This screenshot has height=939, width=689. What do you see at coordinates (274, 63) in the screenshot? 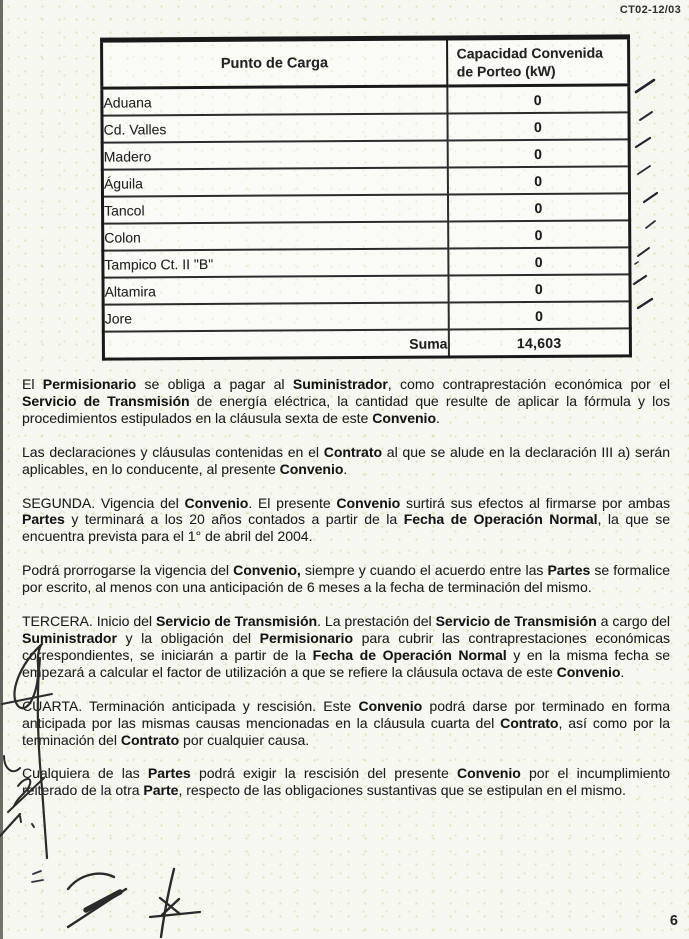
I see `col-header-punto-de-carga: Punto de Carga` at bounding box center [274, 63].